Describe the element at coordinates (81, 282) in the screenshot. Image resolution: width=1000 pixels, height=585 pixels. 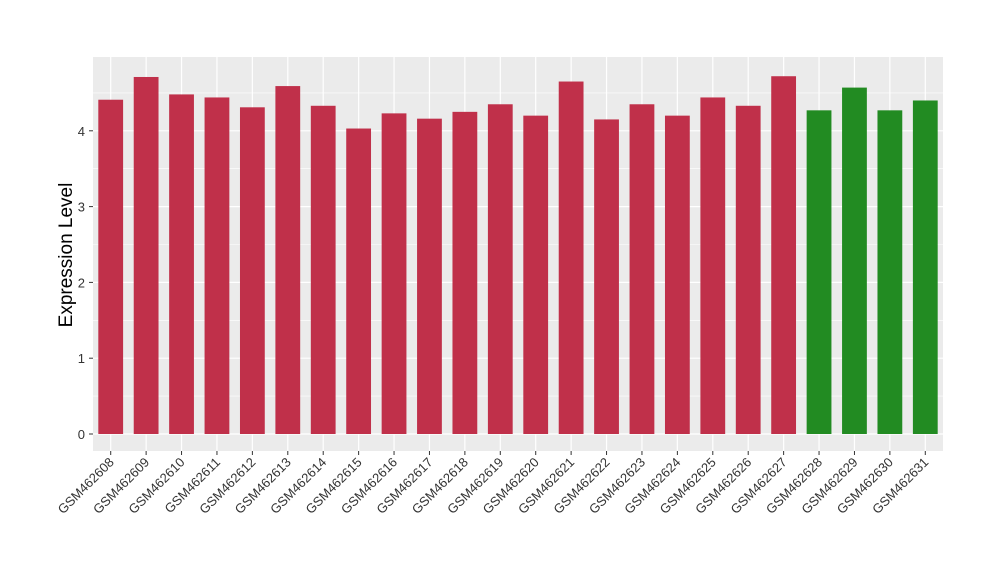
I see `y-tick-label: 2` at that location.